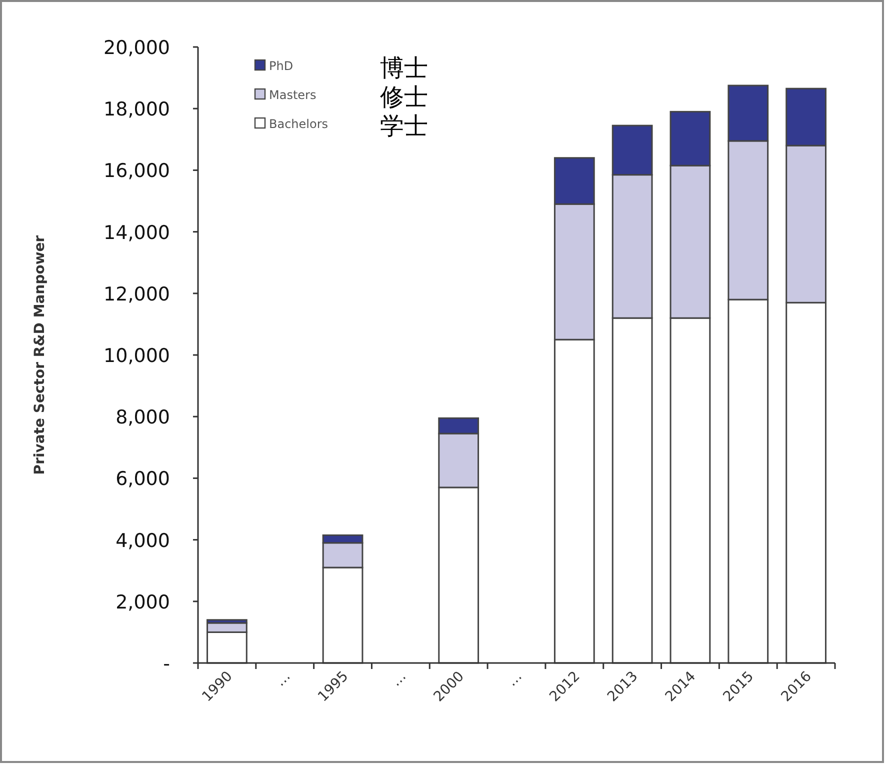  What do you see at coordinates (281, 66) in the screenshot?
I see `legend-label: PhD` at bounding box center [281, 66].